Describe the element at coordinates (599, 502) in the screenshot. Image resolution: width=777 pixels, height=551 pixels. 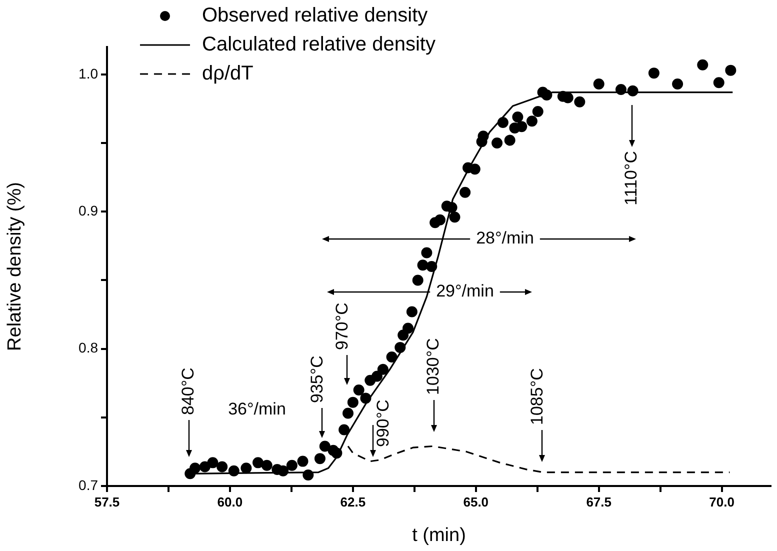
I see `x-tick-label: 67.5` at that location.